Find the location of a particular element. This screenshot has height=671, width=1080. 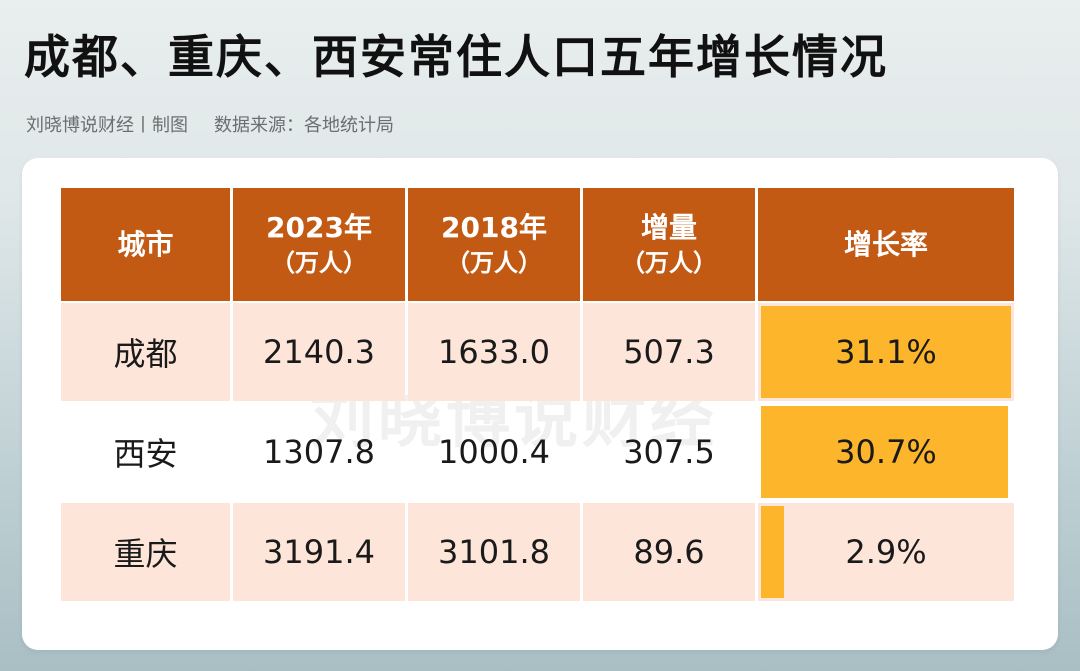

cell-city: 成都 is located at coordinates (145, 352).